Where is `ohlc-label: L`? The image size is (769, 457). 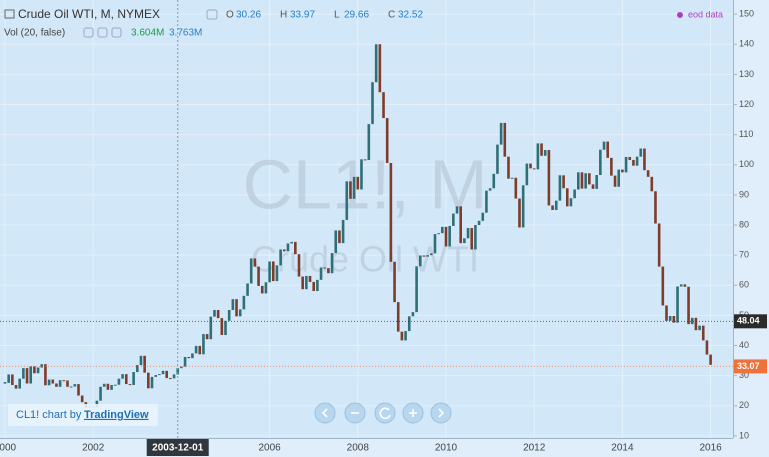
ohlc-label: L is located at coordinates (337, 15).